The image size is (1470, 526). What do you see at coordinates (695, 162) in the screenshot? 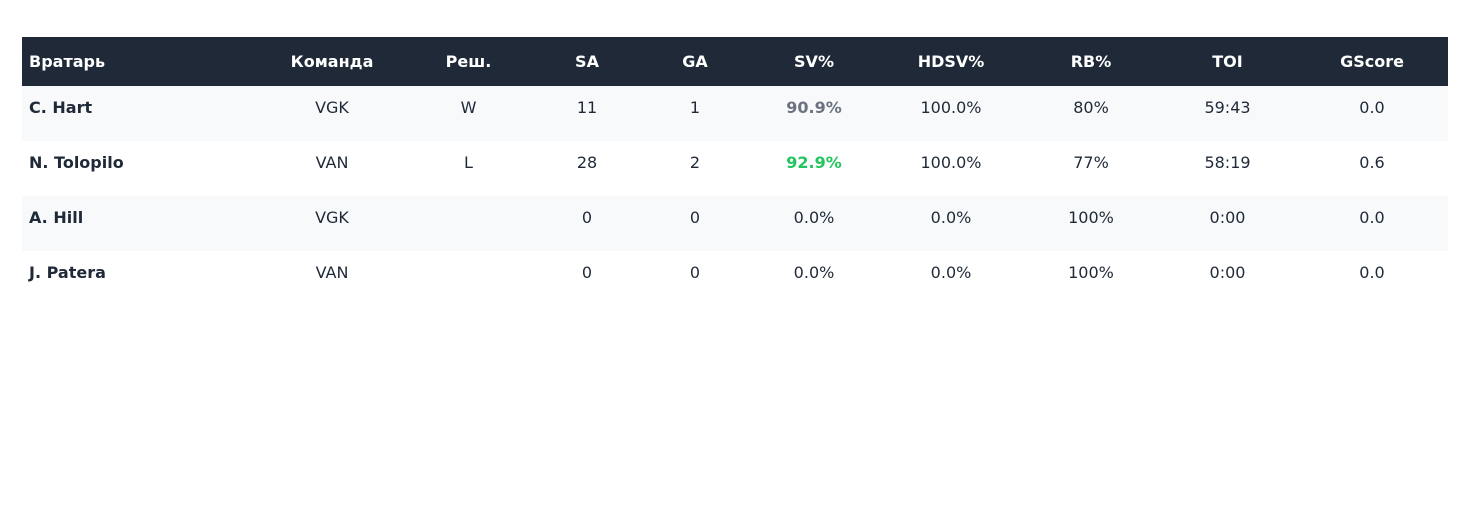
I see `cell-ga: 2` at bounding box center [695, 162].